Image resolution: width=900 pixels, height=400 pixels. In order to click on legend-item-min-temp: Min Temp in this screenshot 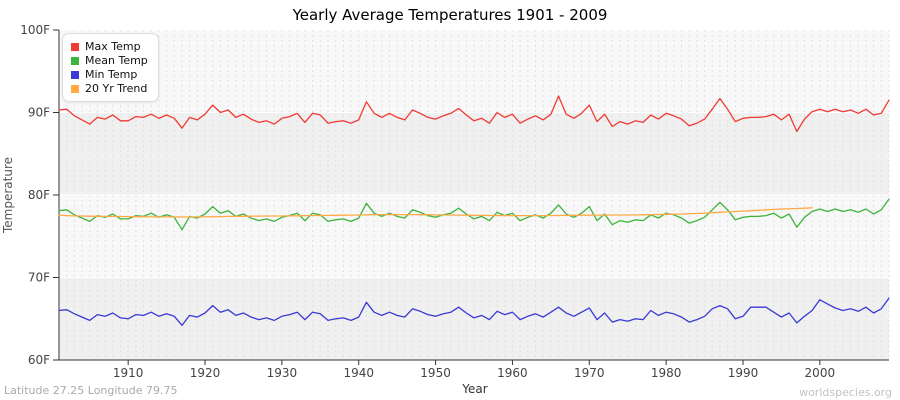, I will do `click(109, 74)`.